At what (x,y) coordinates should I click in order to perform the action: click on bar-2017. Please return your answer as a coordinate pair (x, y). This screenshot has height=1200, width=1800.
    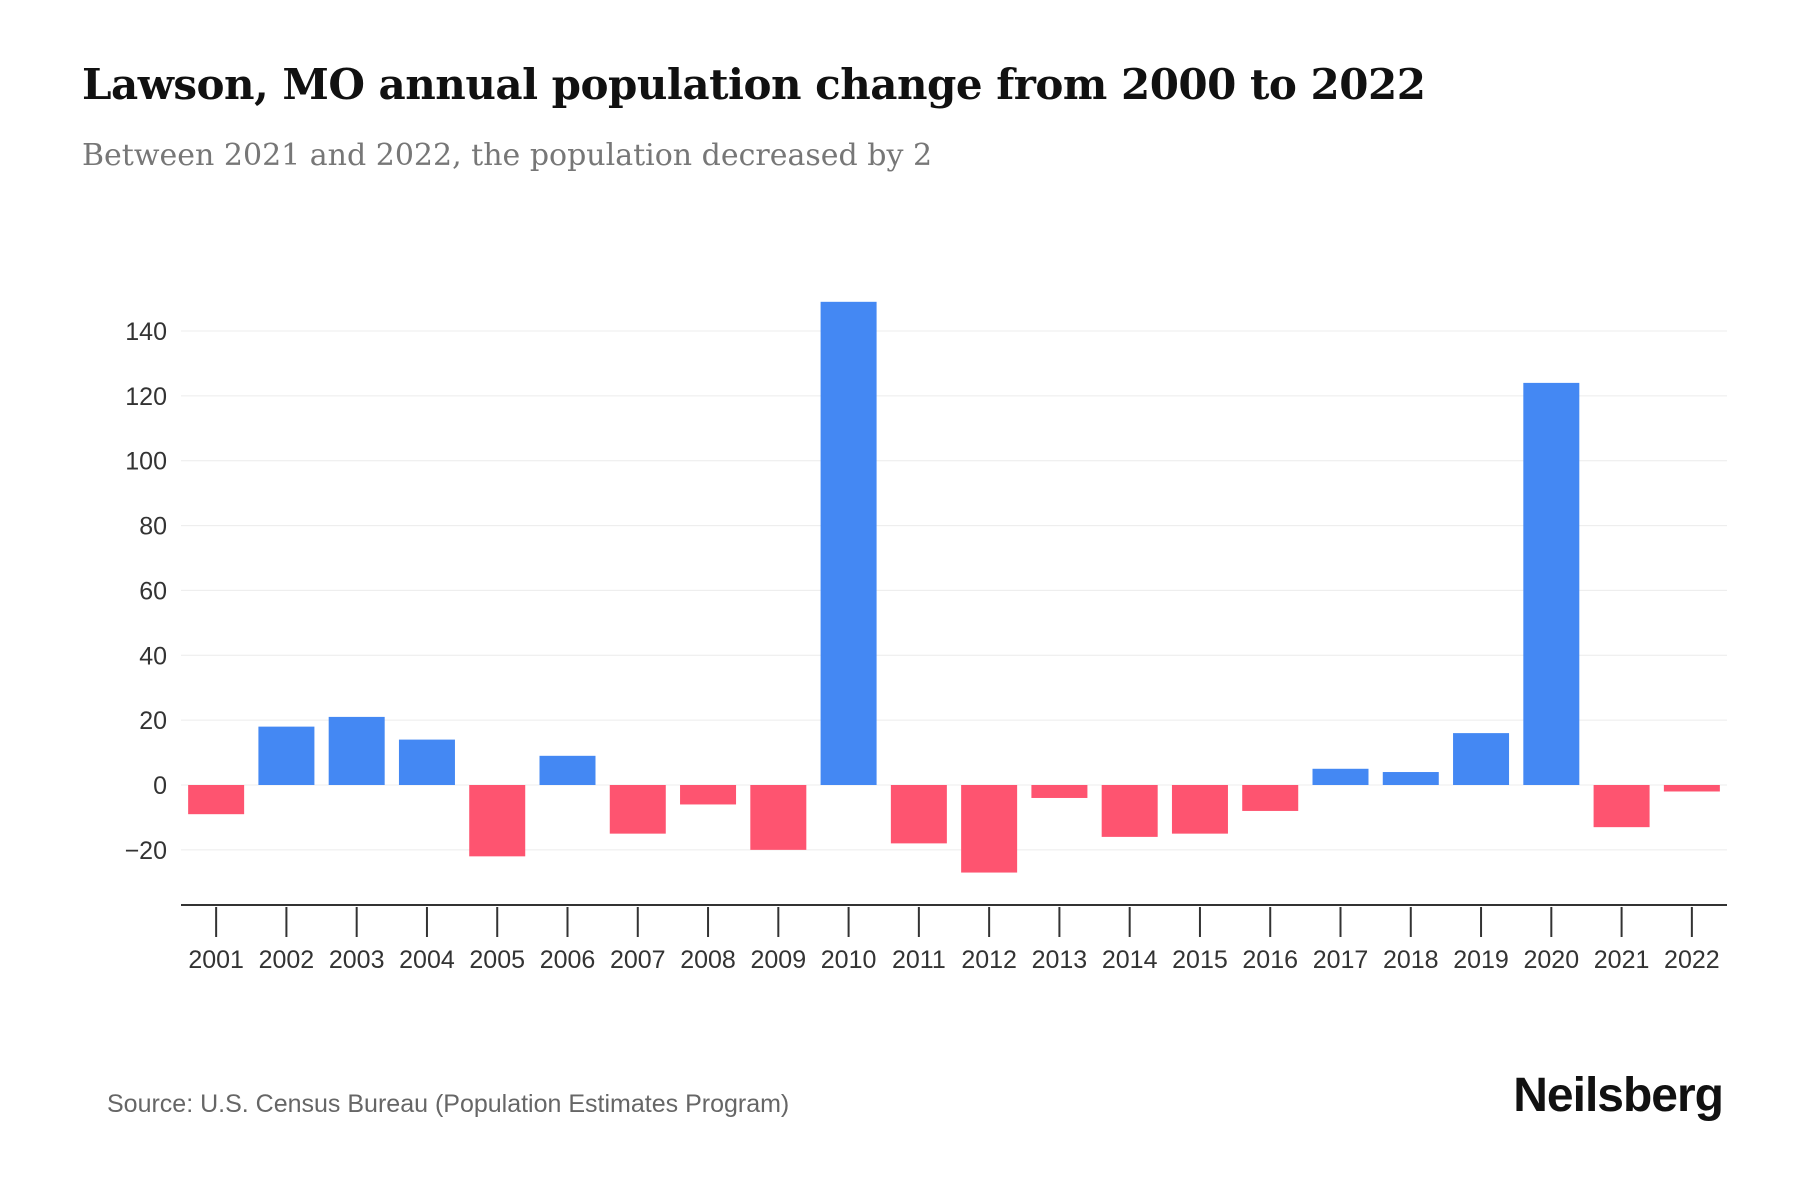
    Looking at the image, I should click on (1340, 776).